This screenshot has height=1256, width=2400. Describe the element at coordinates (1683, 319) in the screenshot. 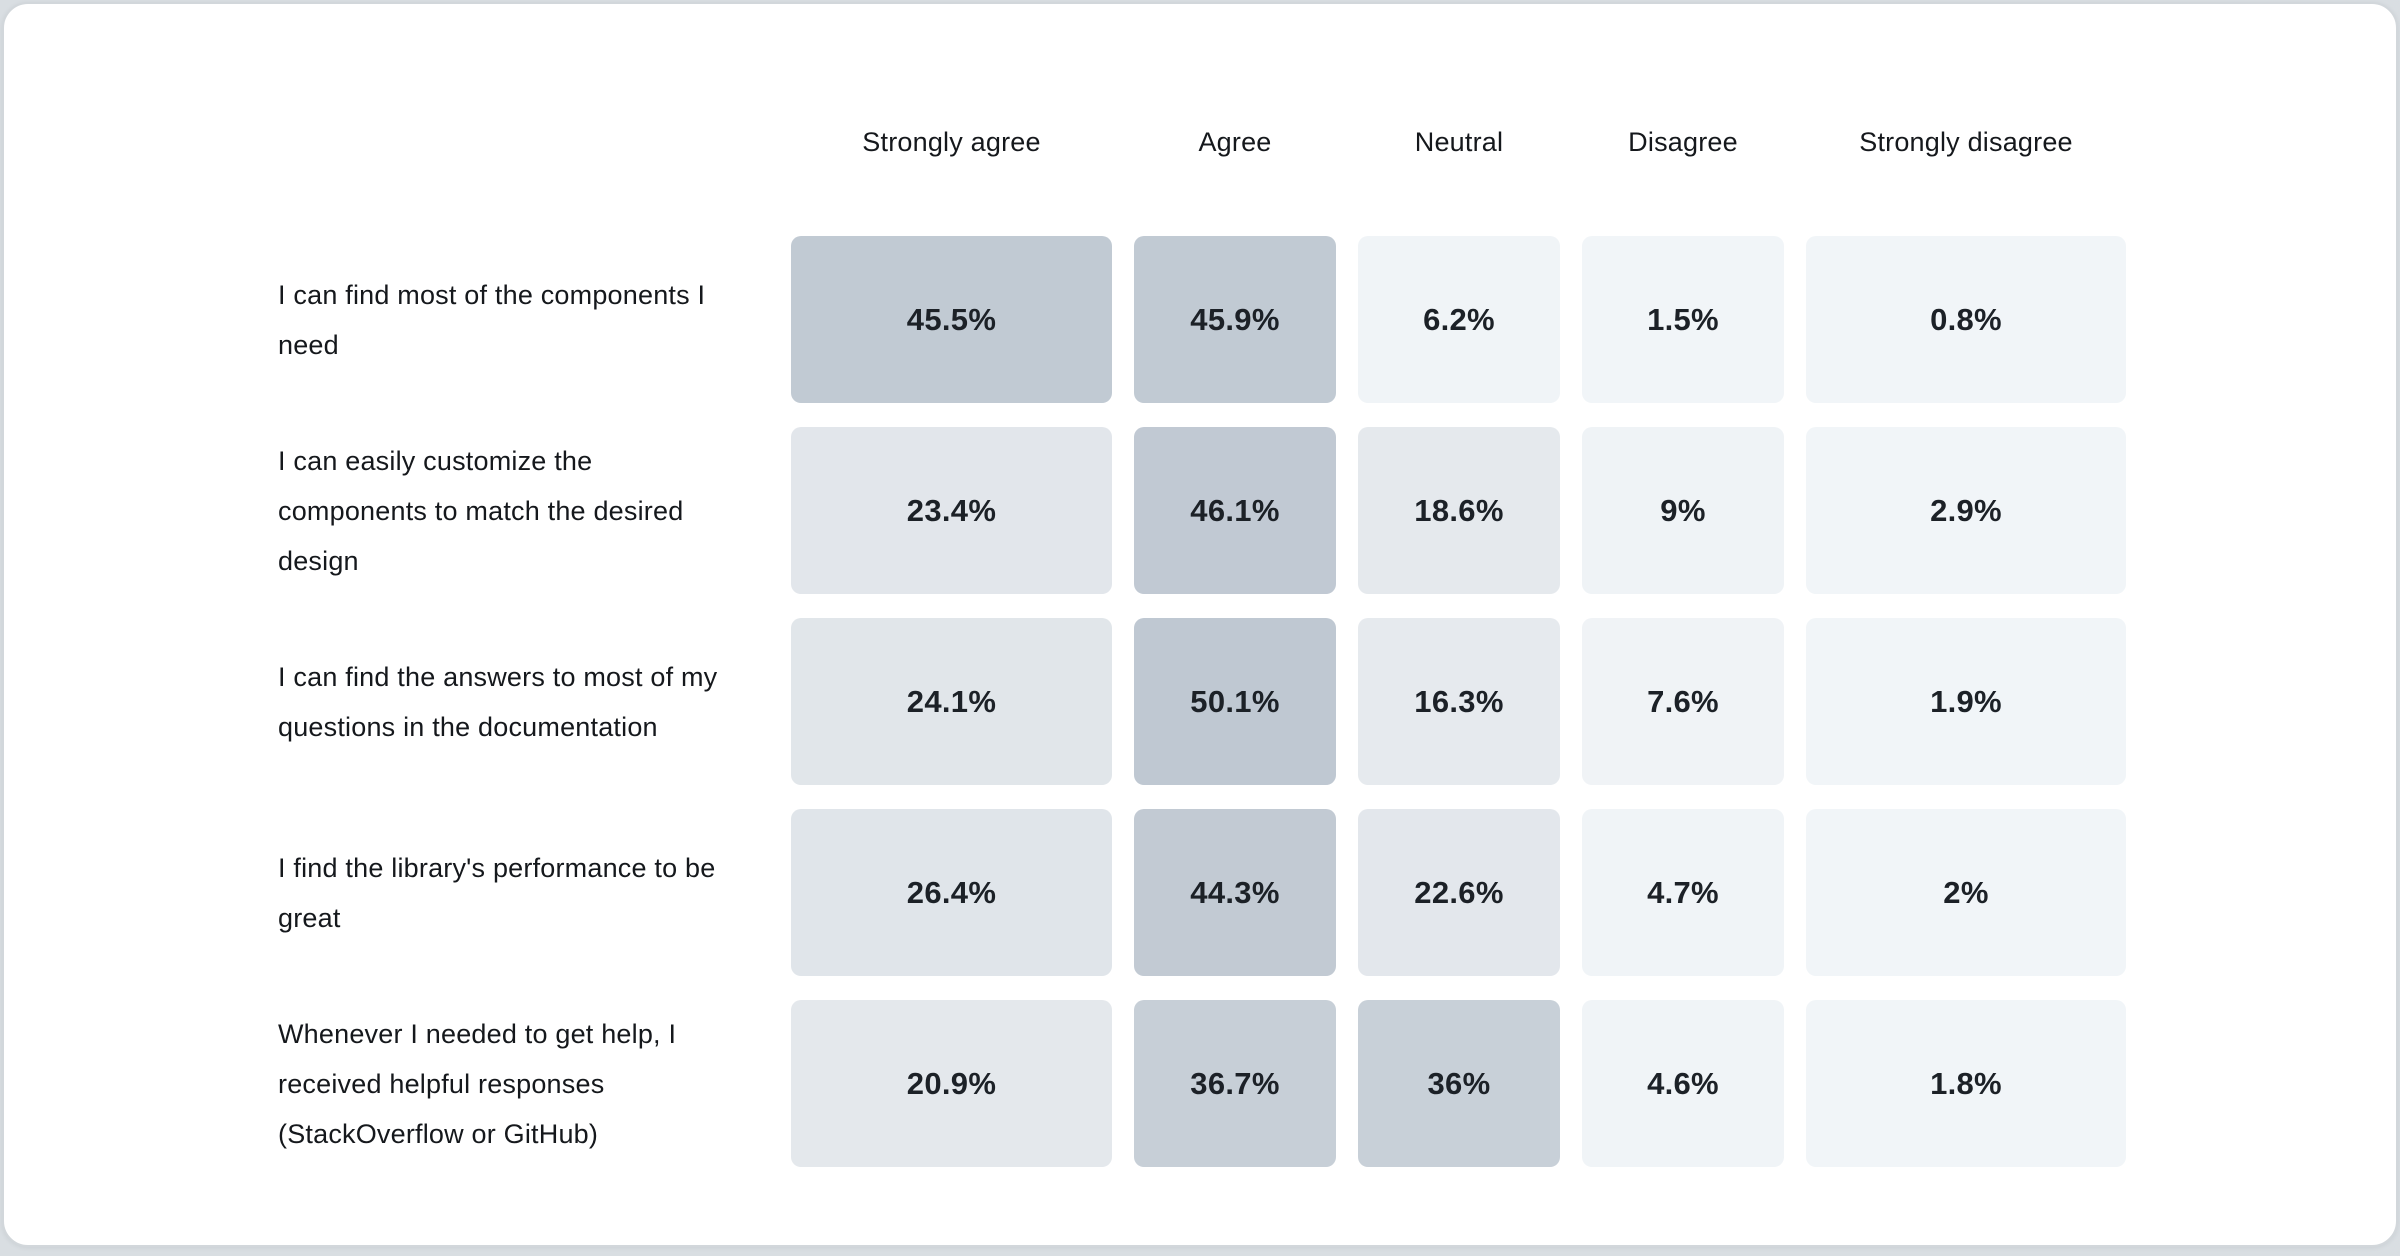

I see `heatmap-cell: 1.5%` at that location.